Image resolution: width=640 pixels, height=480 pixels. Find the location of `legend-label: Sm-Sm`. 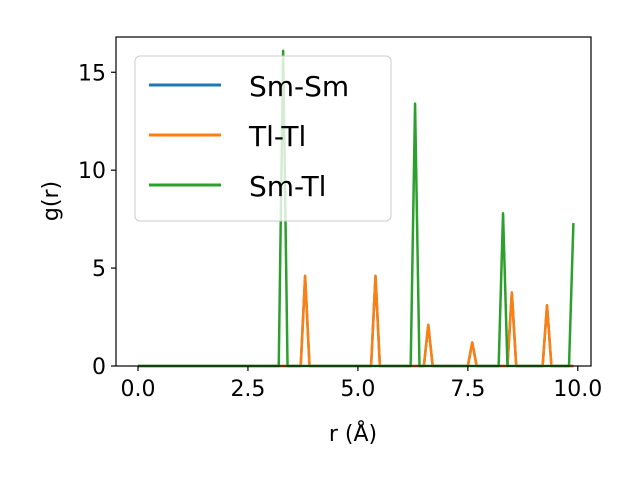

legend-label: Sm-Sm is located at coordinates (299, 86).